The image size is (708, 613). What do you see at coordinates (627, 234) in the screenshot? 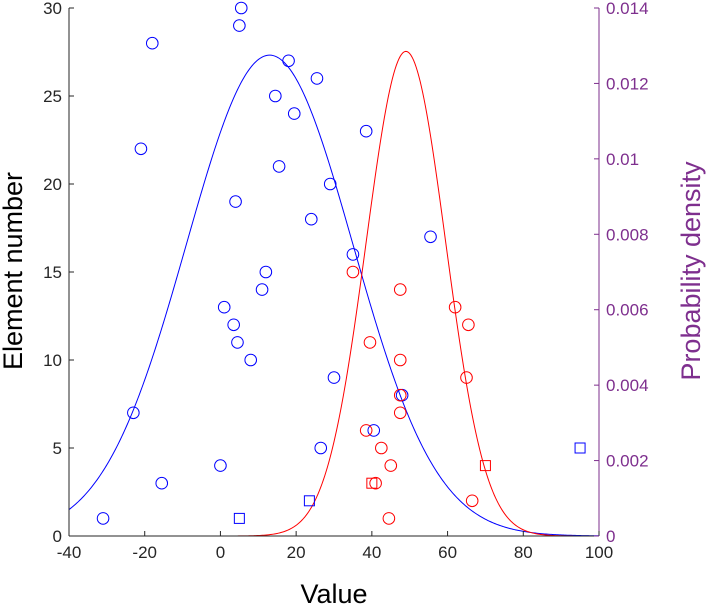
I see `y2-tick-label: 0.008` at bounding box center [627, 234].